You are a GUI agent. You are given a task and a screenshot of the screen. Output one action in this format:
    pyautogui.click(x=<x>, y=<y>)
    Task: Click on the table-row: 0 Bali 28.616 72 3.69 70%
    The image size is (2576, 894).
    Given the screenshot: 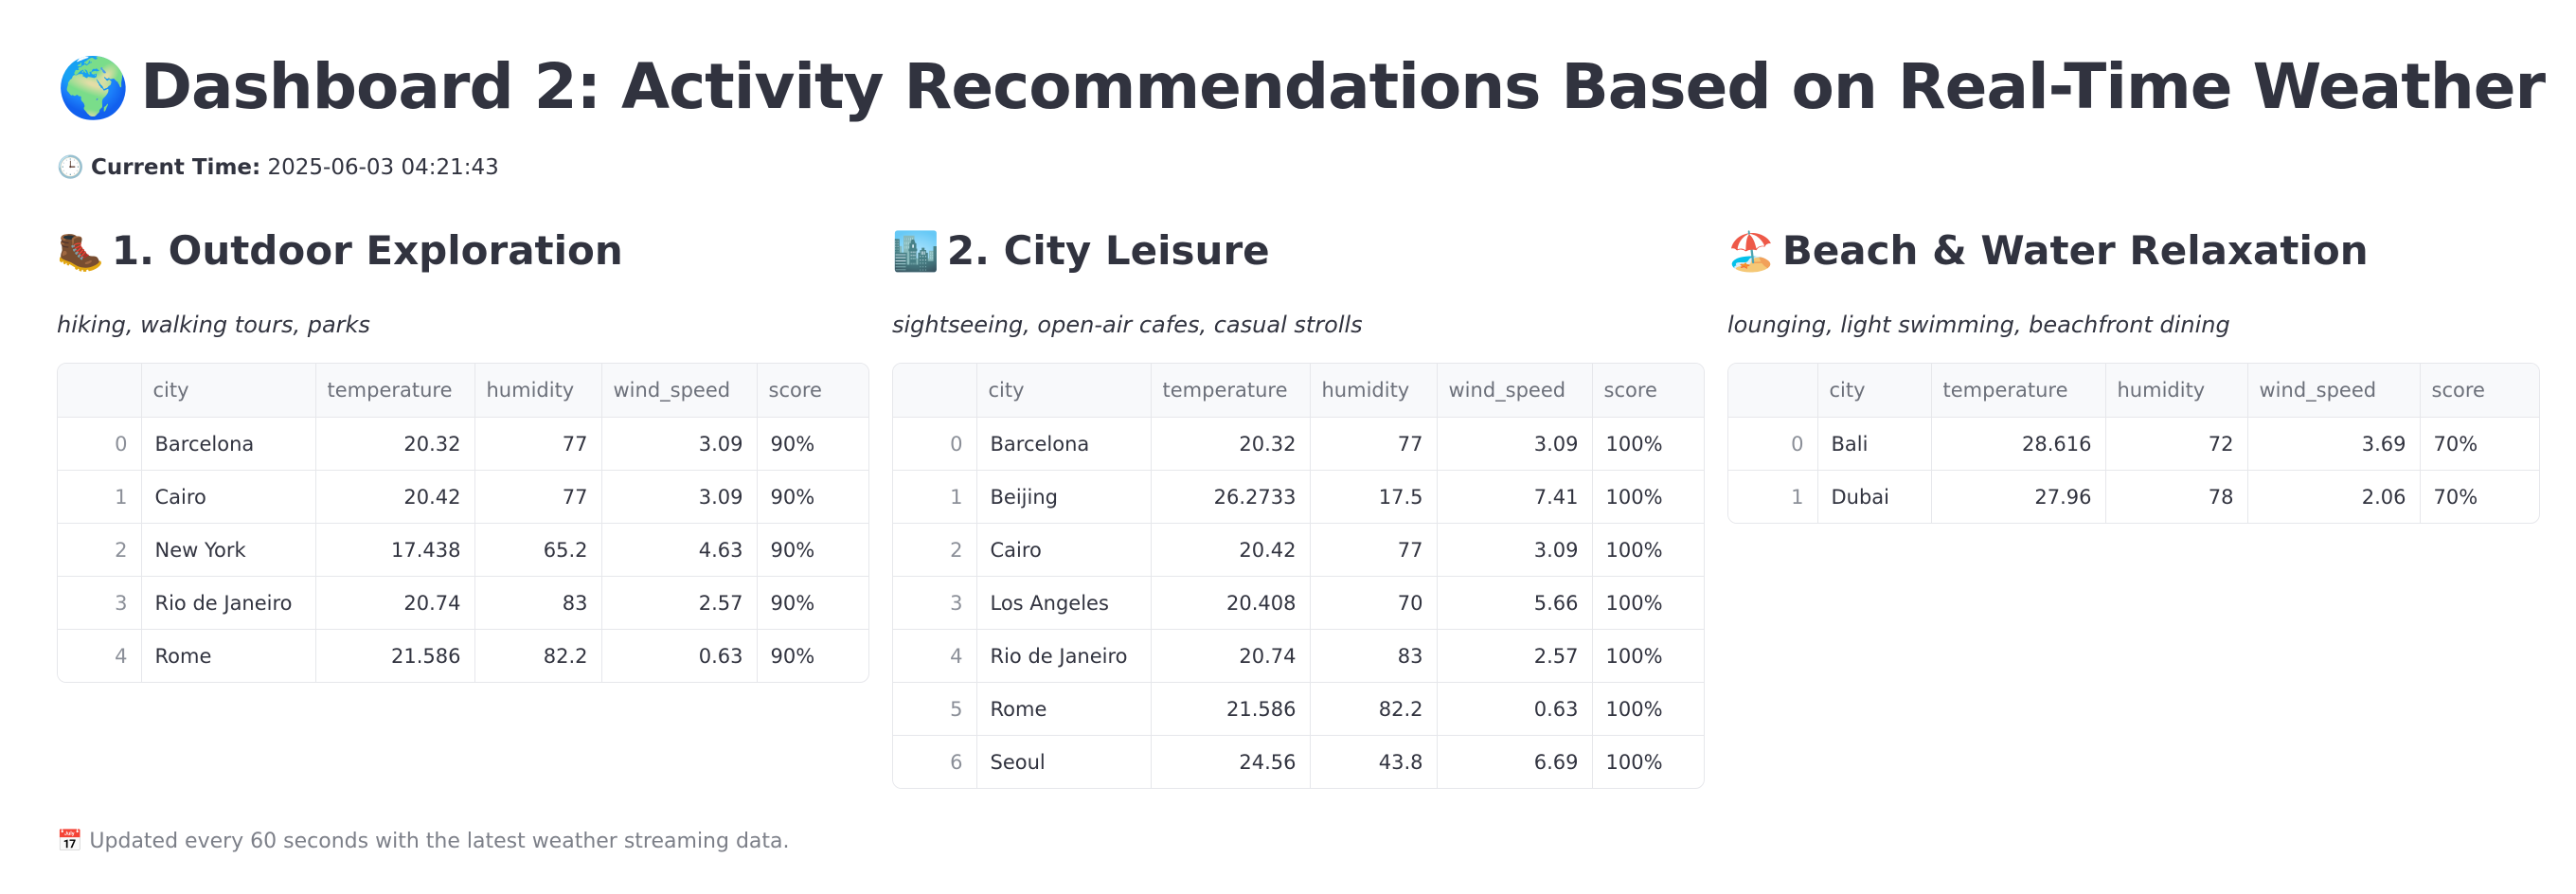 What is the action you would take?
    pyautogui.click(x=2133, y=444)
    